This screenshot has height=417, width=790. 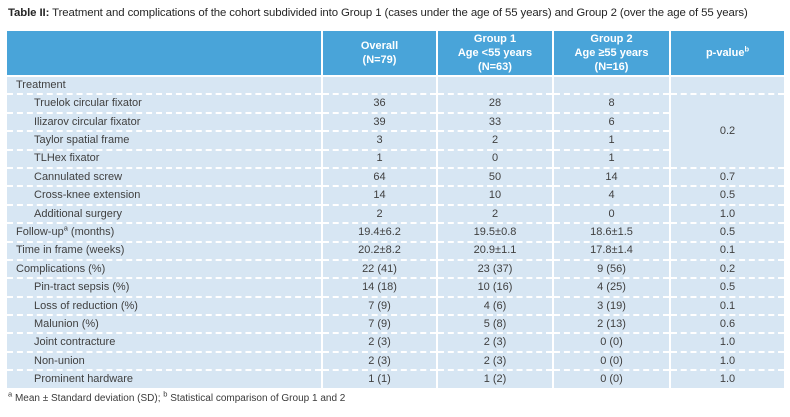 What do you see at coordinates (495, 84) in the screenshot?
I see `cell-group1` at bounding box center [495, 84].